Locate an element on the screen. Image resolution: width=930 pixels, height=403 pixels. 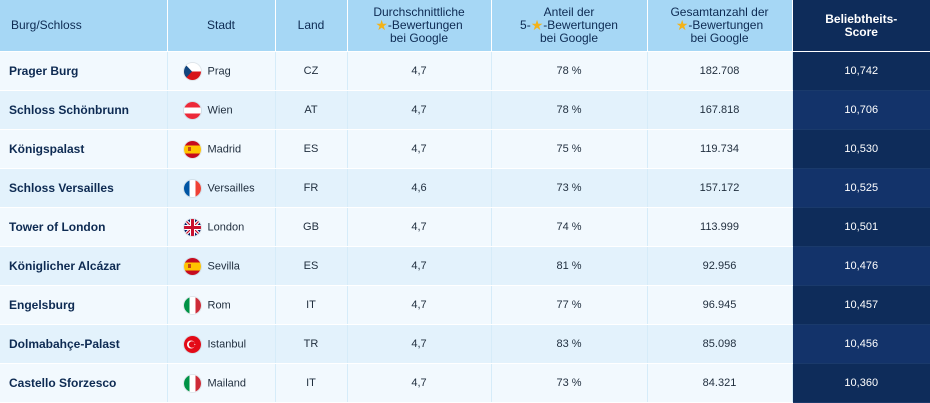
fr-flag-icon is located at coordinates (192, 188).